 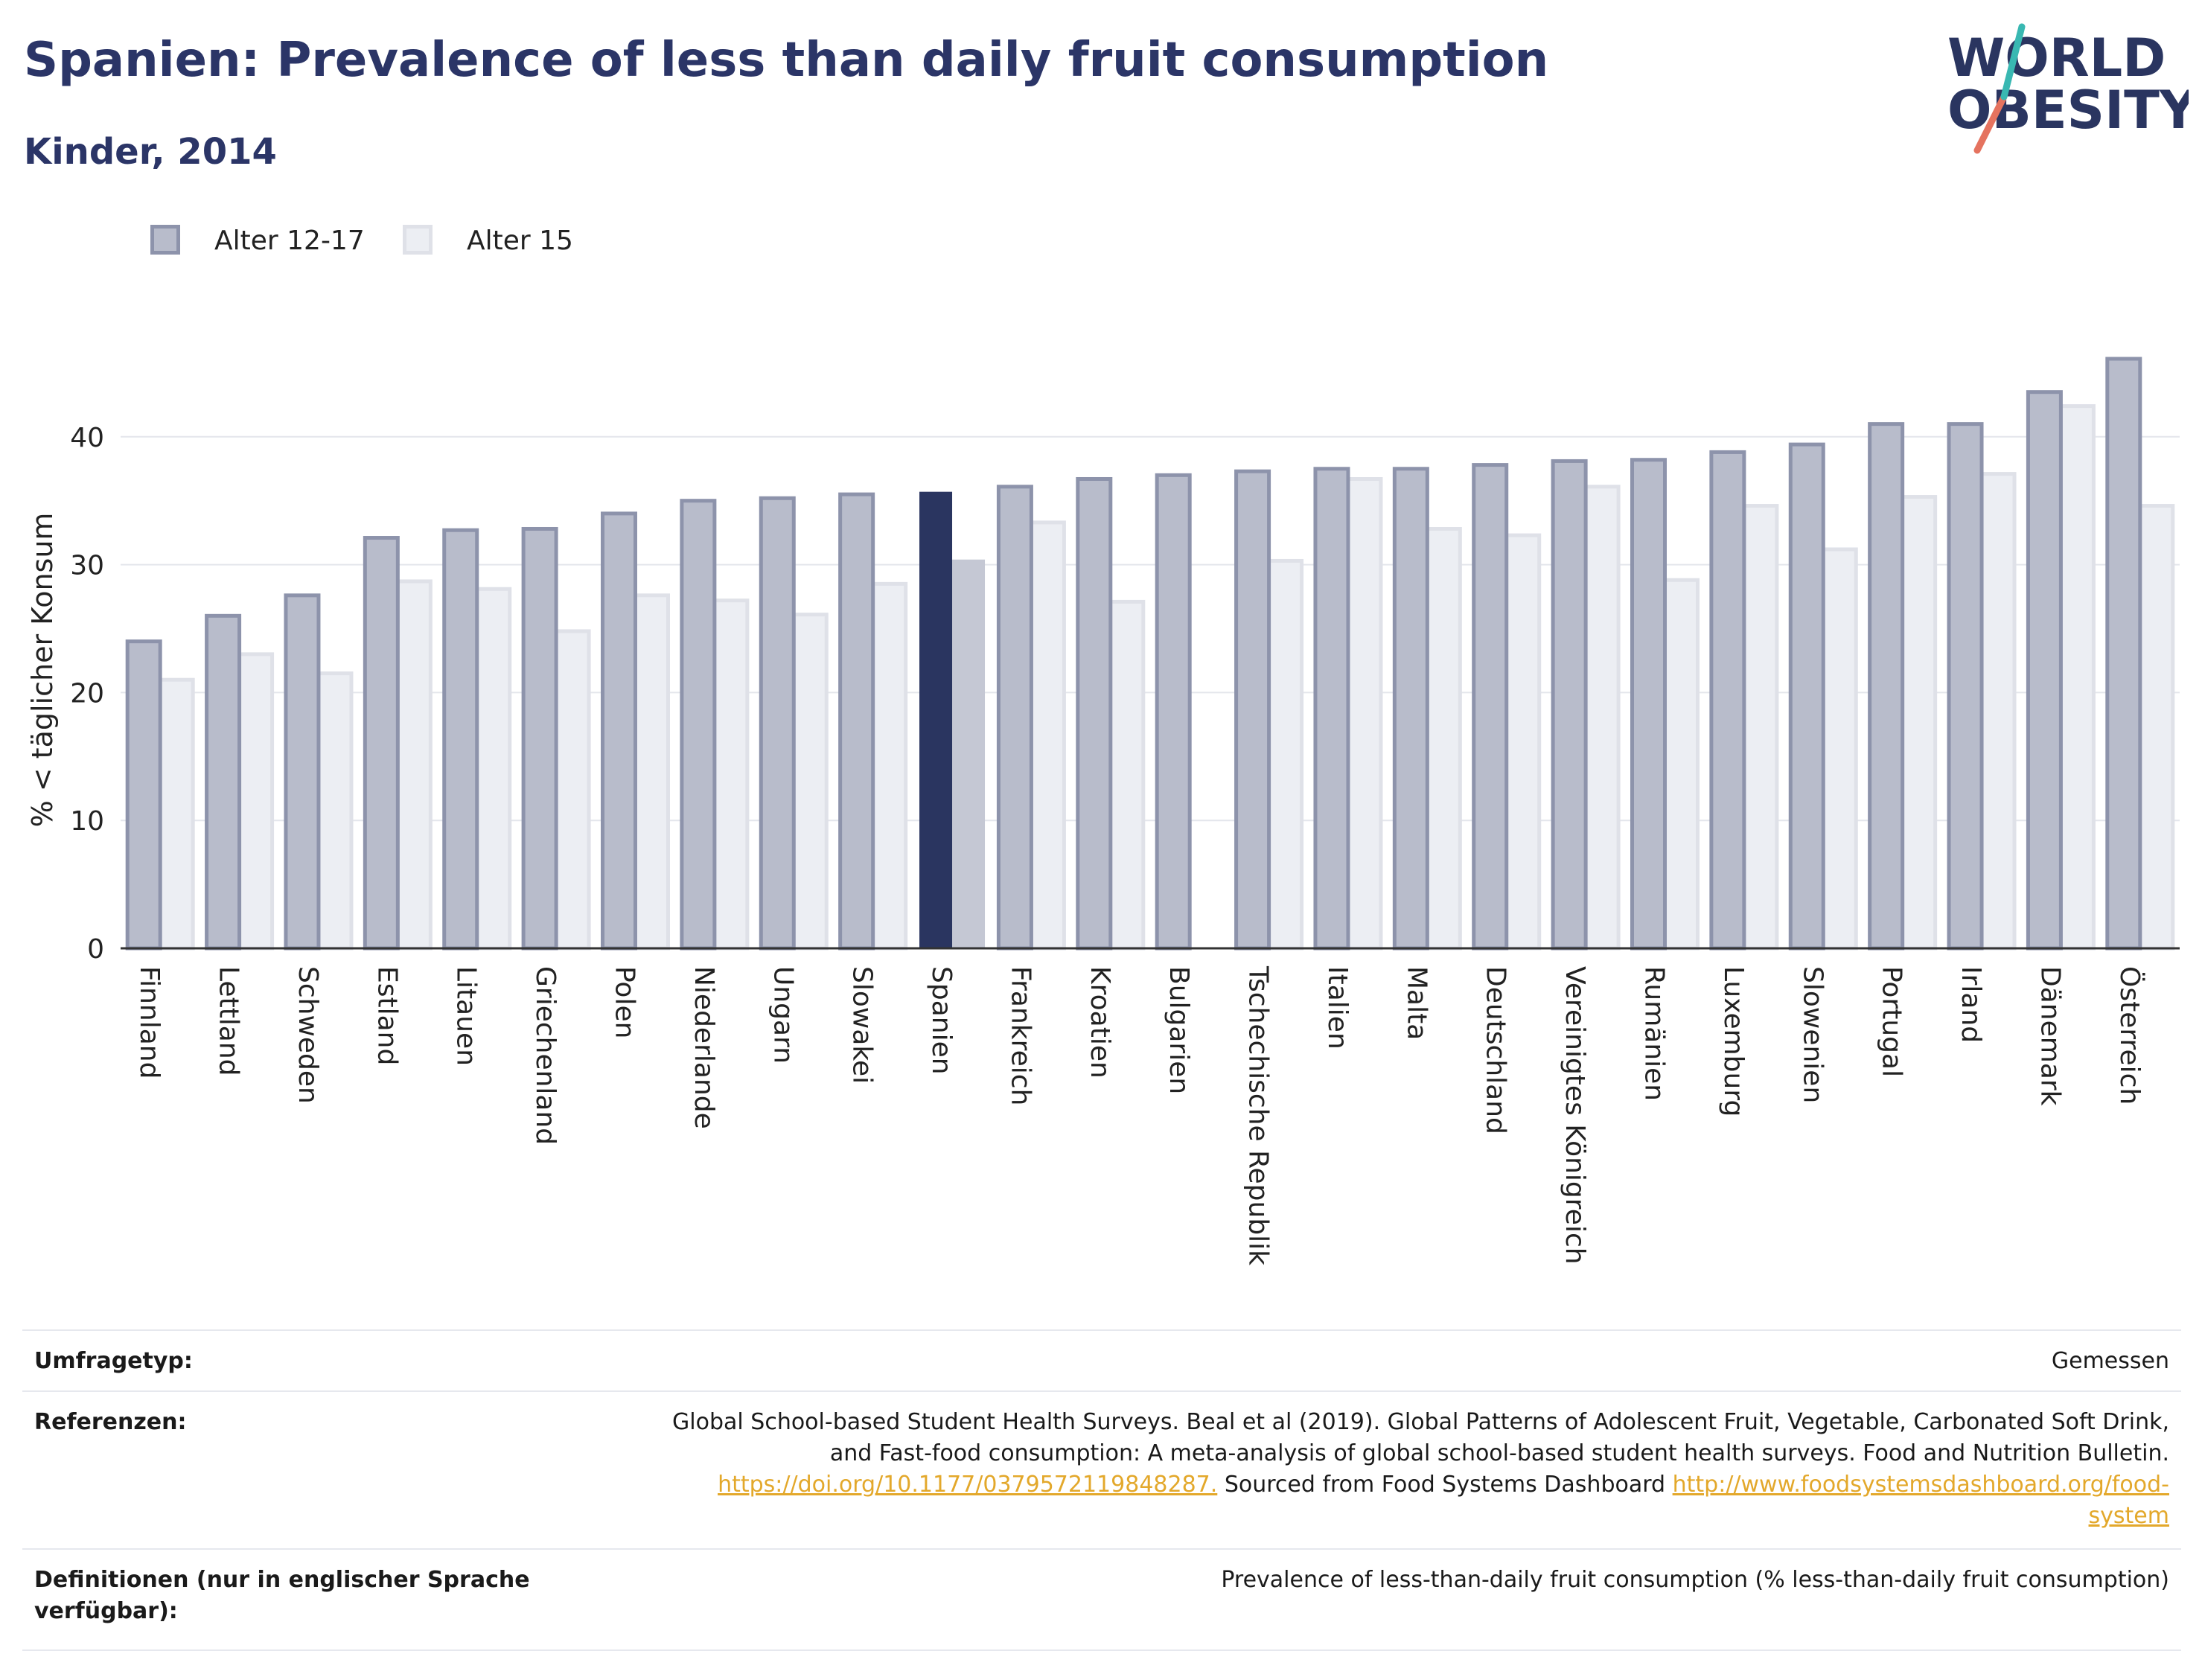 I want to click on y-tick-label: 0, so click(x=95, y=949).